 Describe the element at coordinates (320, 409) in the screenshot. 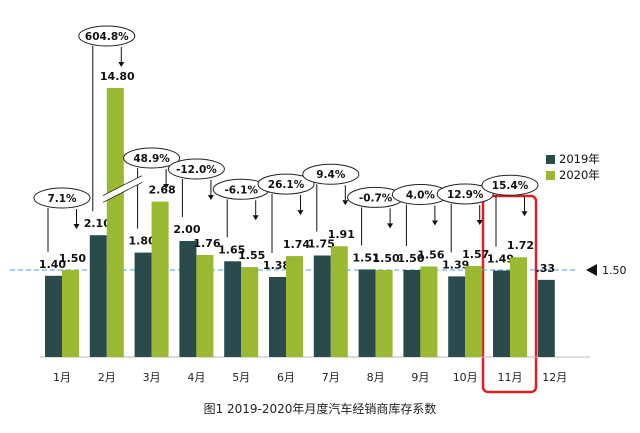

I see `chart-caption: 图1 2019-2020年月度汽车经销商库存系数` at that location.